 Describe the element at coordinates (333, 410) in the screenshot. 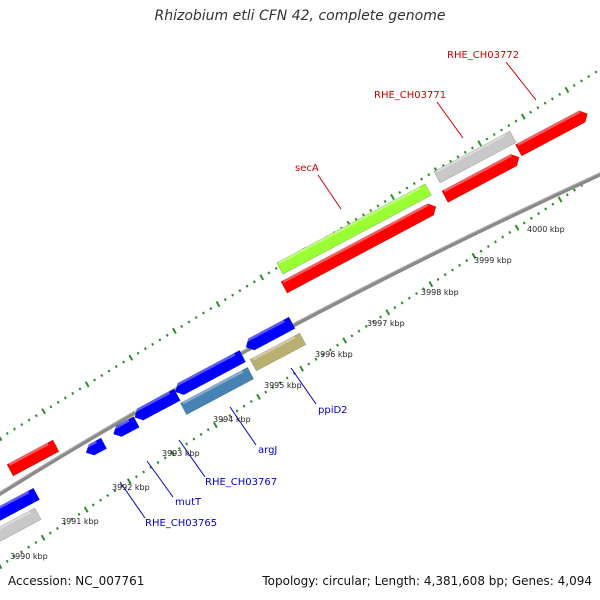

I see `gene-label: ppiD2` at that location.